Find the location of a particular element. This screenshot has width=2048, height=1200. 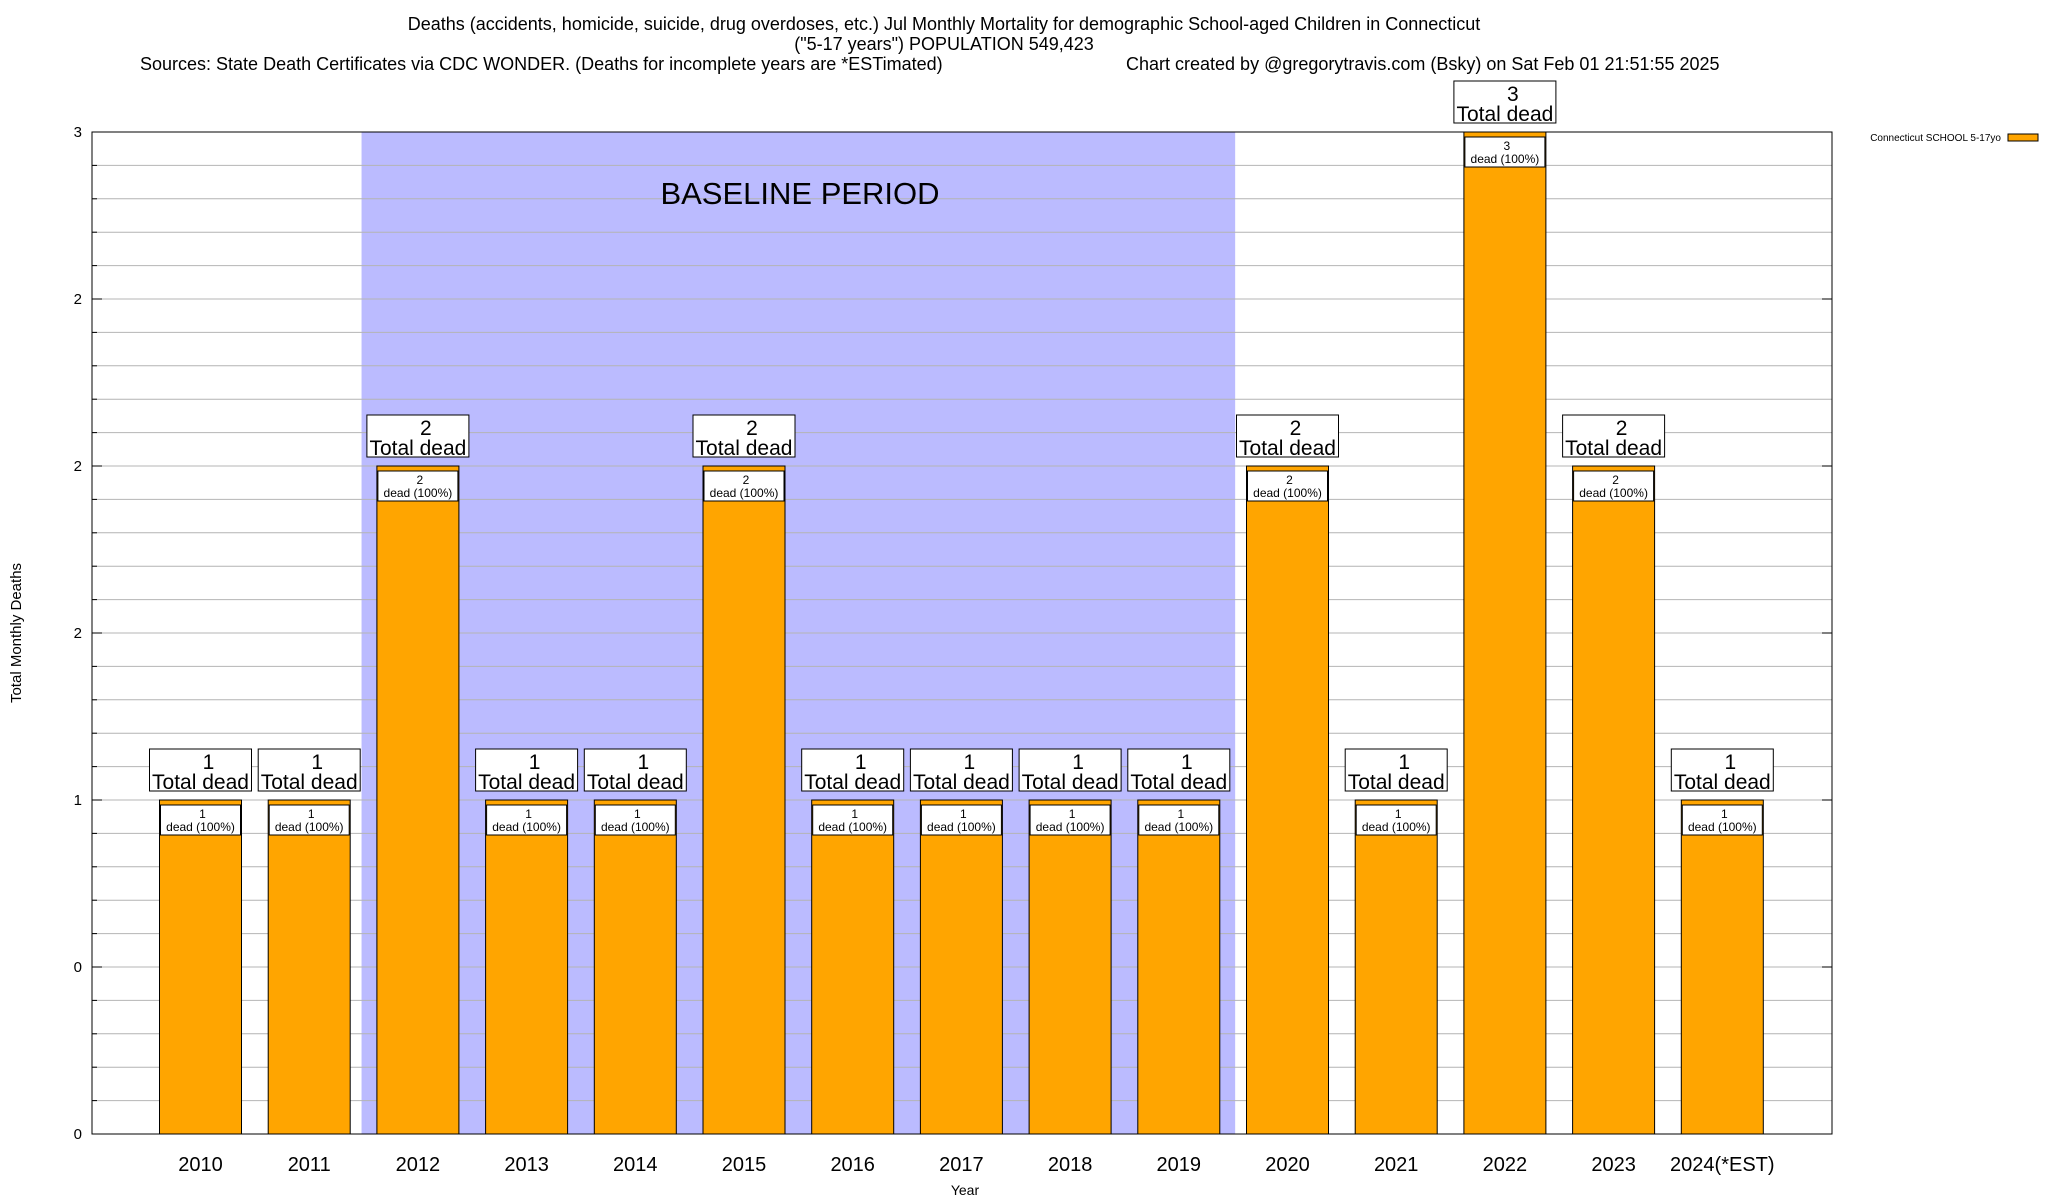

bar-2023 is located at coordinates (1614, 800).